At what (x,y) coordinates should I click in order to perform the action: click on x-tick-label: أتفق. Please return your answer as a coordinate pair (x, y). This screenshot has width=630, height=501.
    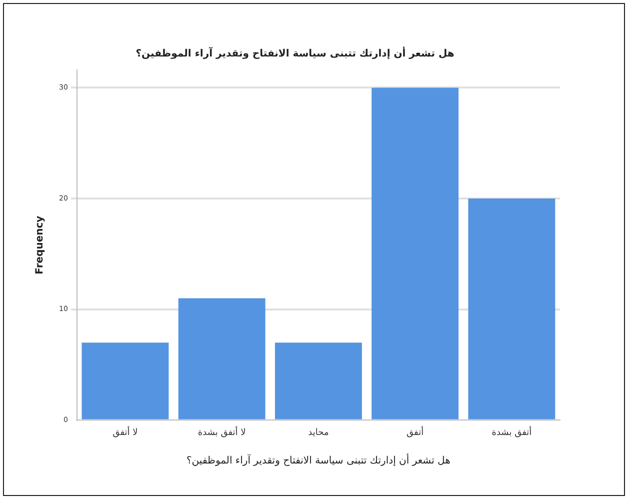
    Looking at the image, I should click on (415, 432).